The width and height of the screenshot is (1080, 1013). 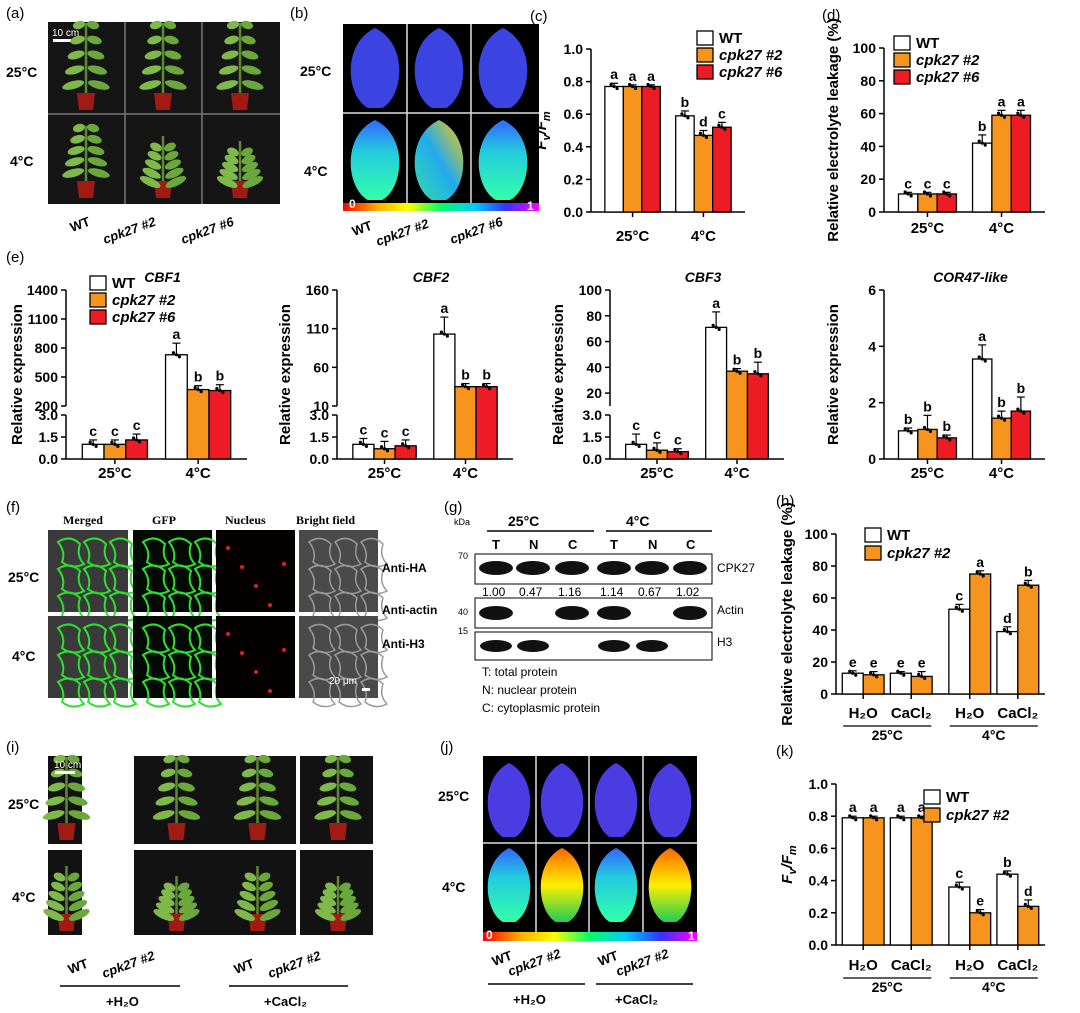 I want to click on panel-letter-b: (b), so click(x=299, y=13).